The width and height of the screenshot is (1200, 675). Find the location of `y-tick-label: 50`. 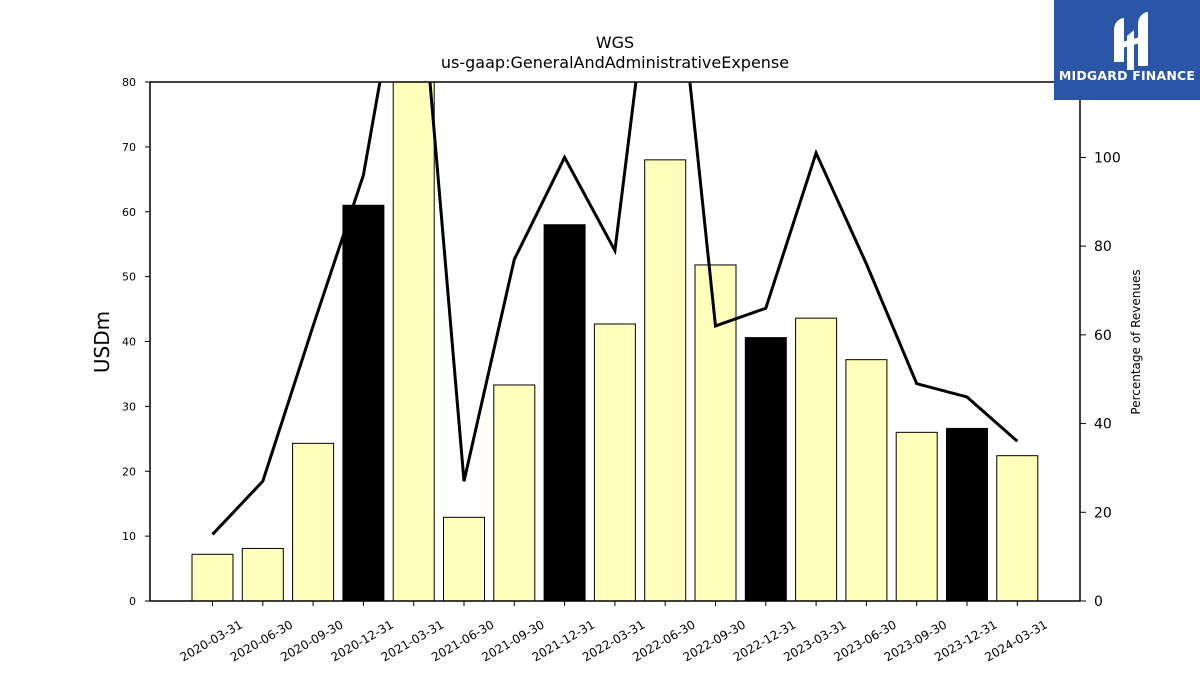

y-tick-label: 50 is located at coordinates (129, 277).